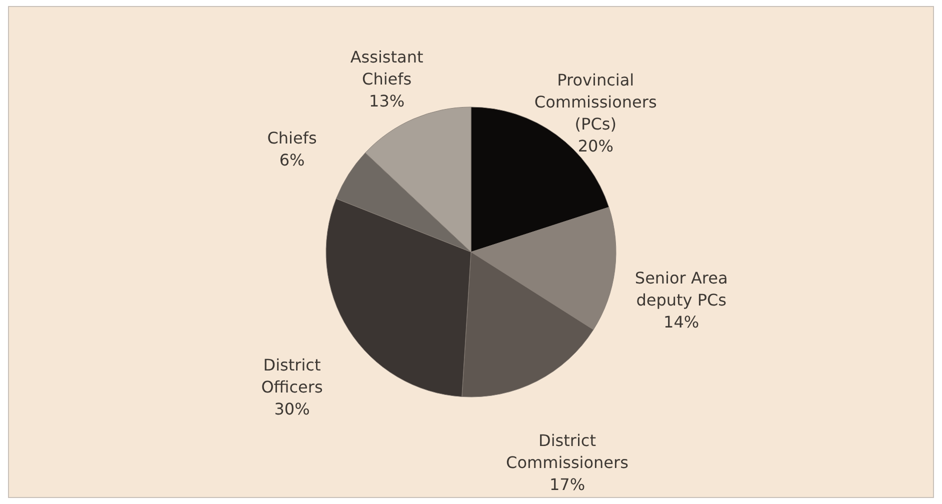 Image resolution: width=942 pixels, height=504 pixels. I want to click on slice-label: Provincial Commissioners (PCs), so click(595, 102).